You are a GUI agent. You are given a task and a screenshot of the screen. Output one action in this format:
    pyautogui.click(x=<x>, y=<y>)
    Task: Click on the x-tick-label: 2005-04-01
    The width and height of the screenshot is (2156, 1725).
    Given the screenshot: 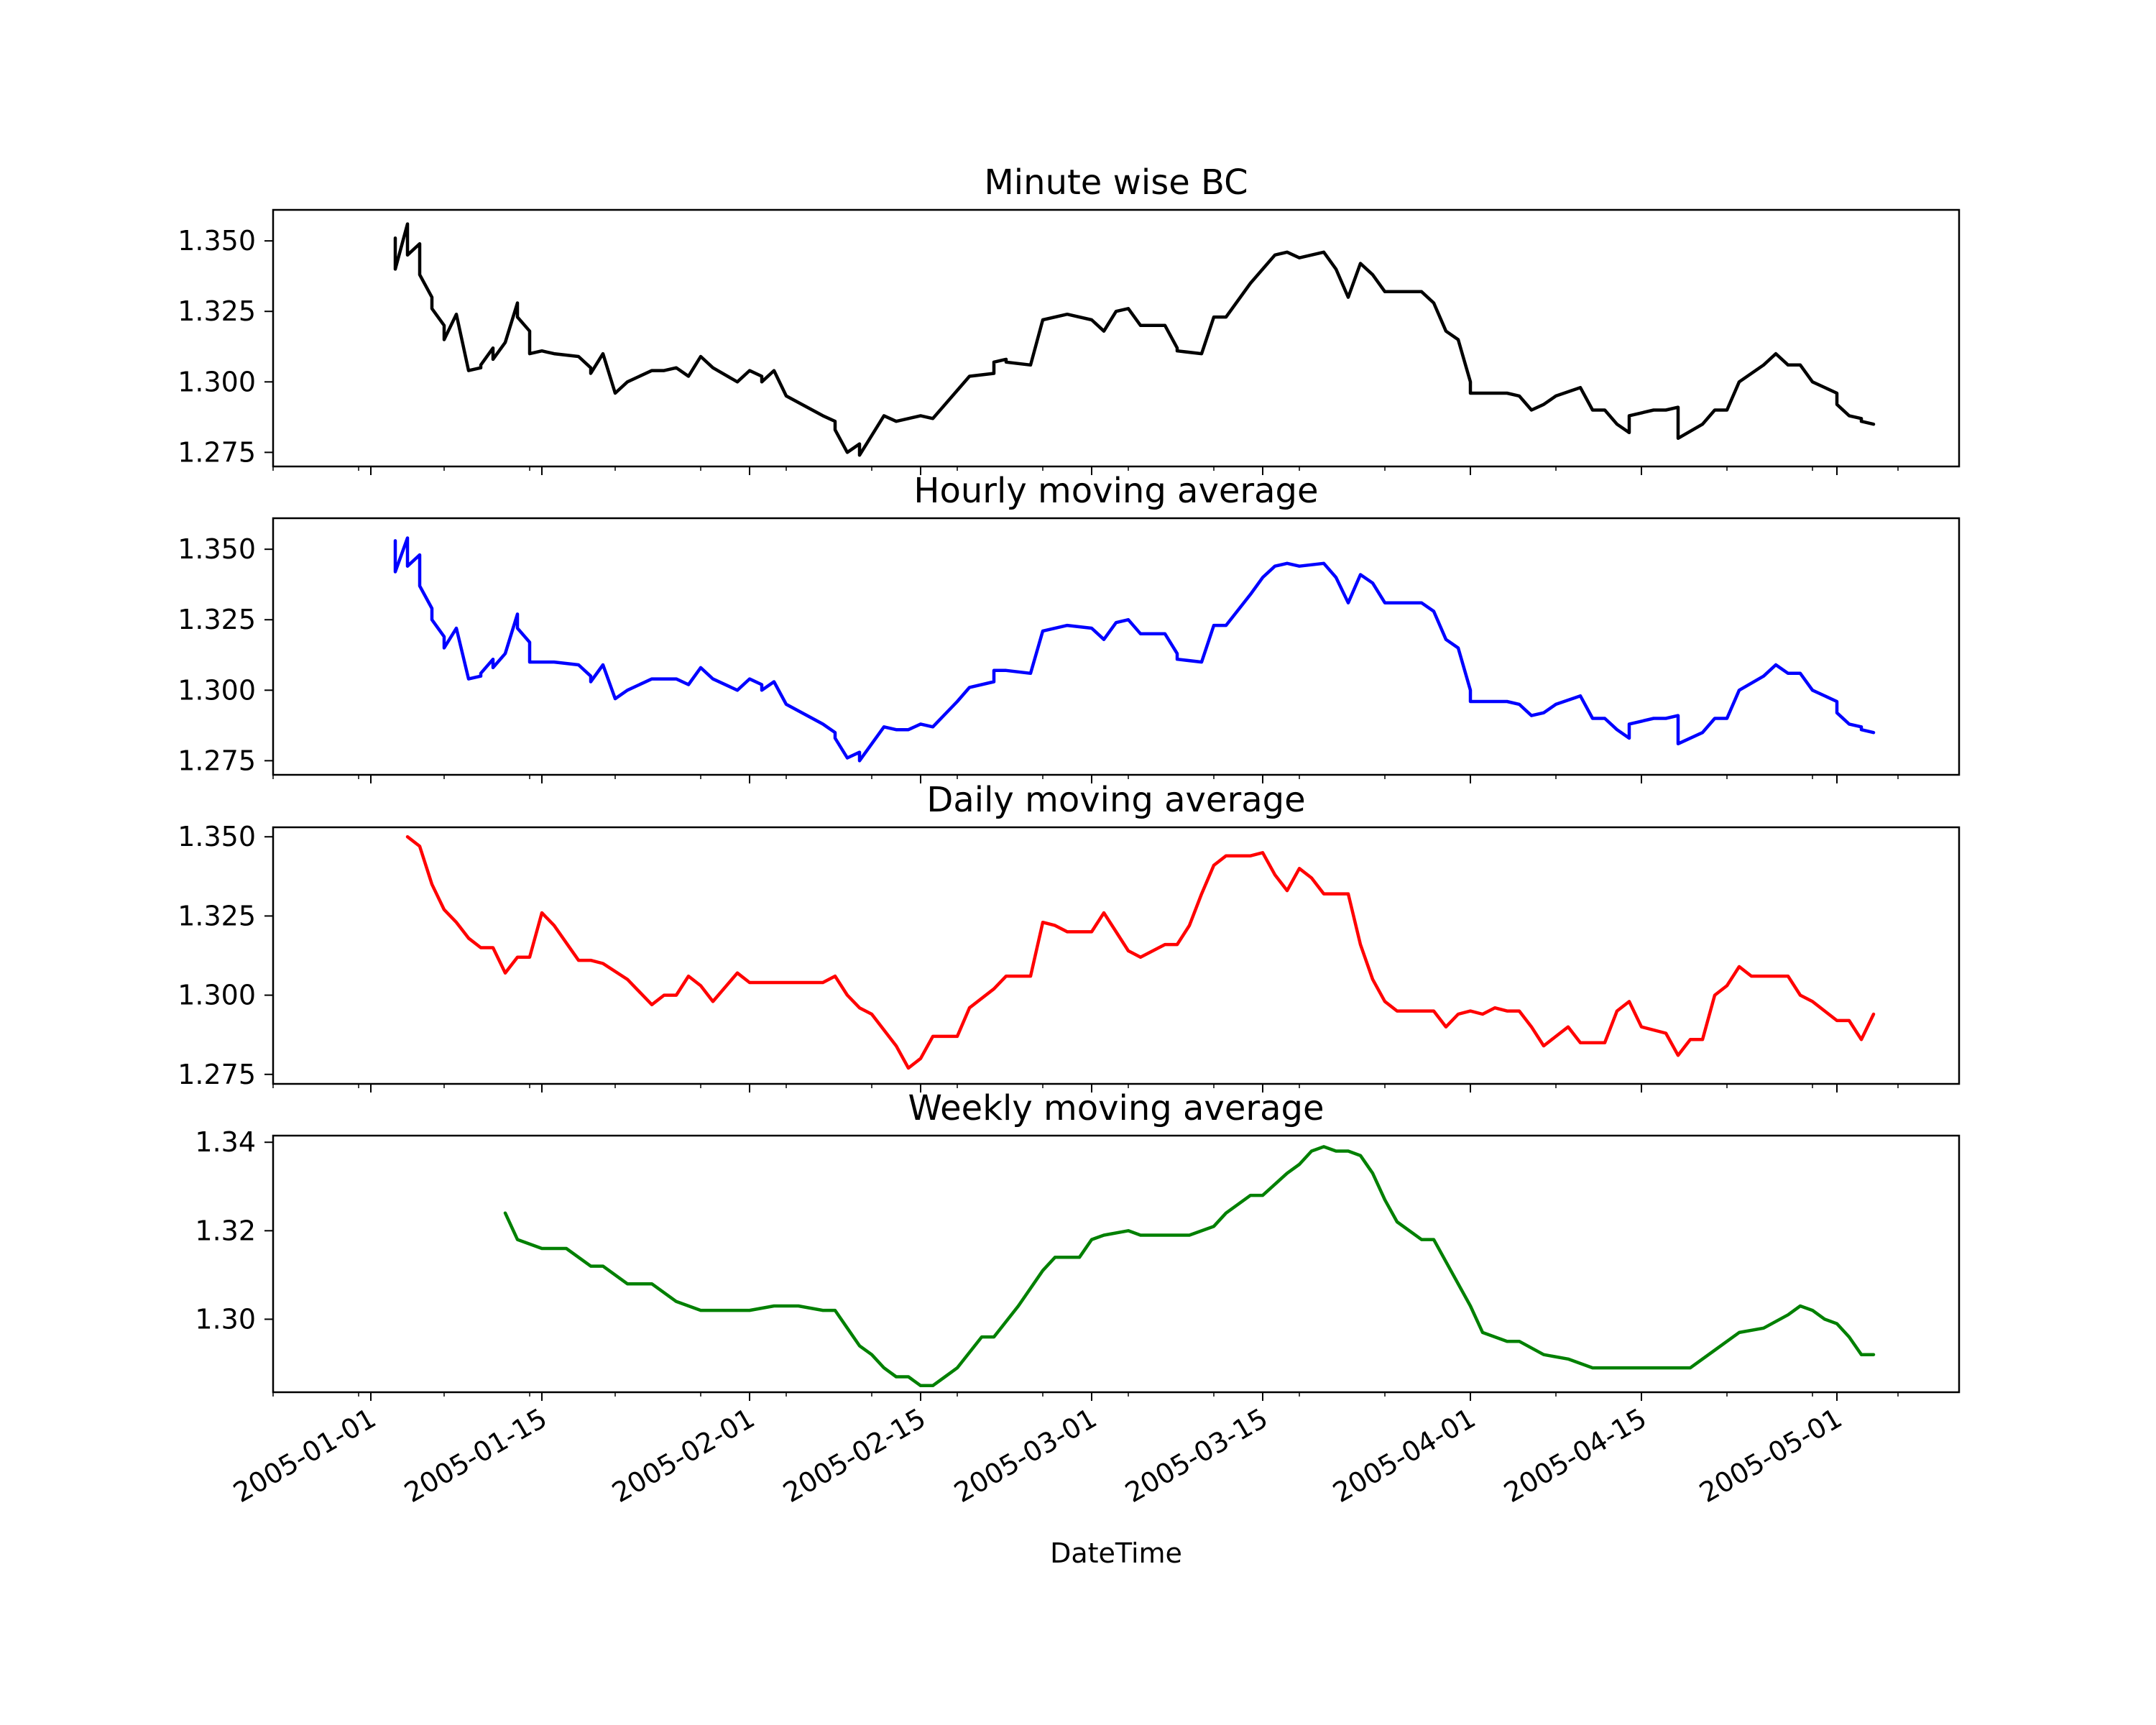 What is the action you would take?
    pyautogui.click(x=1403, y=1455)
    